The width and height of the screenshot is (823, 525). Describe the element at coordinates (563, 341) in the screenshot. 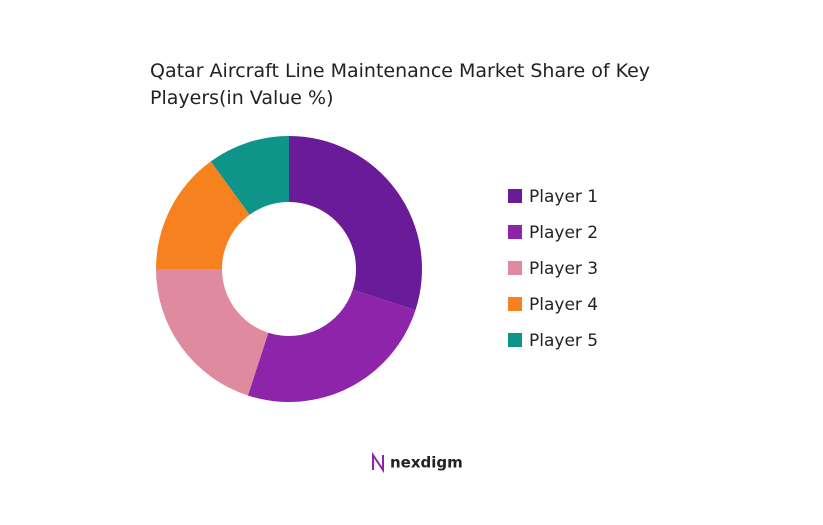

I see `legend-label: Player 5` at that location.